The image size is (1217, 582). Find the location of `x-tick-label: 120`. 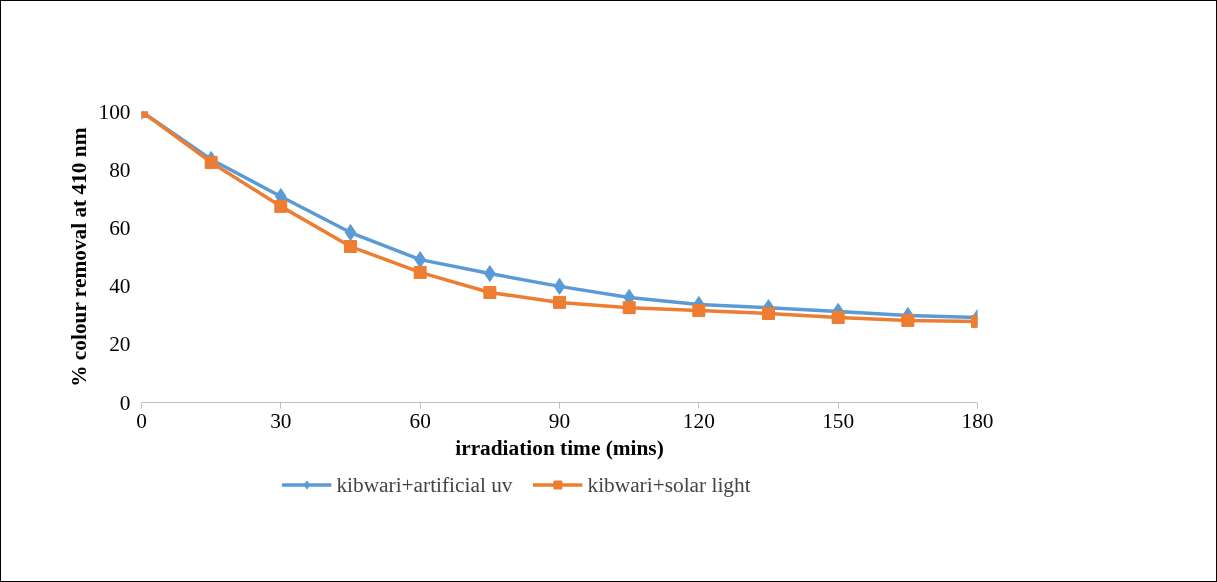

x-tick-label: 120 is located at coordinates (698, 420).